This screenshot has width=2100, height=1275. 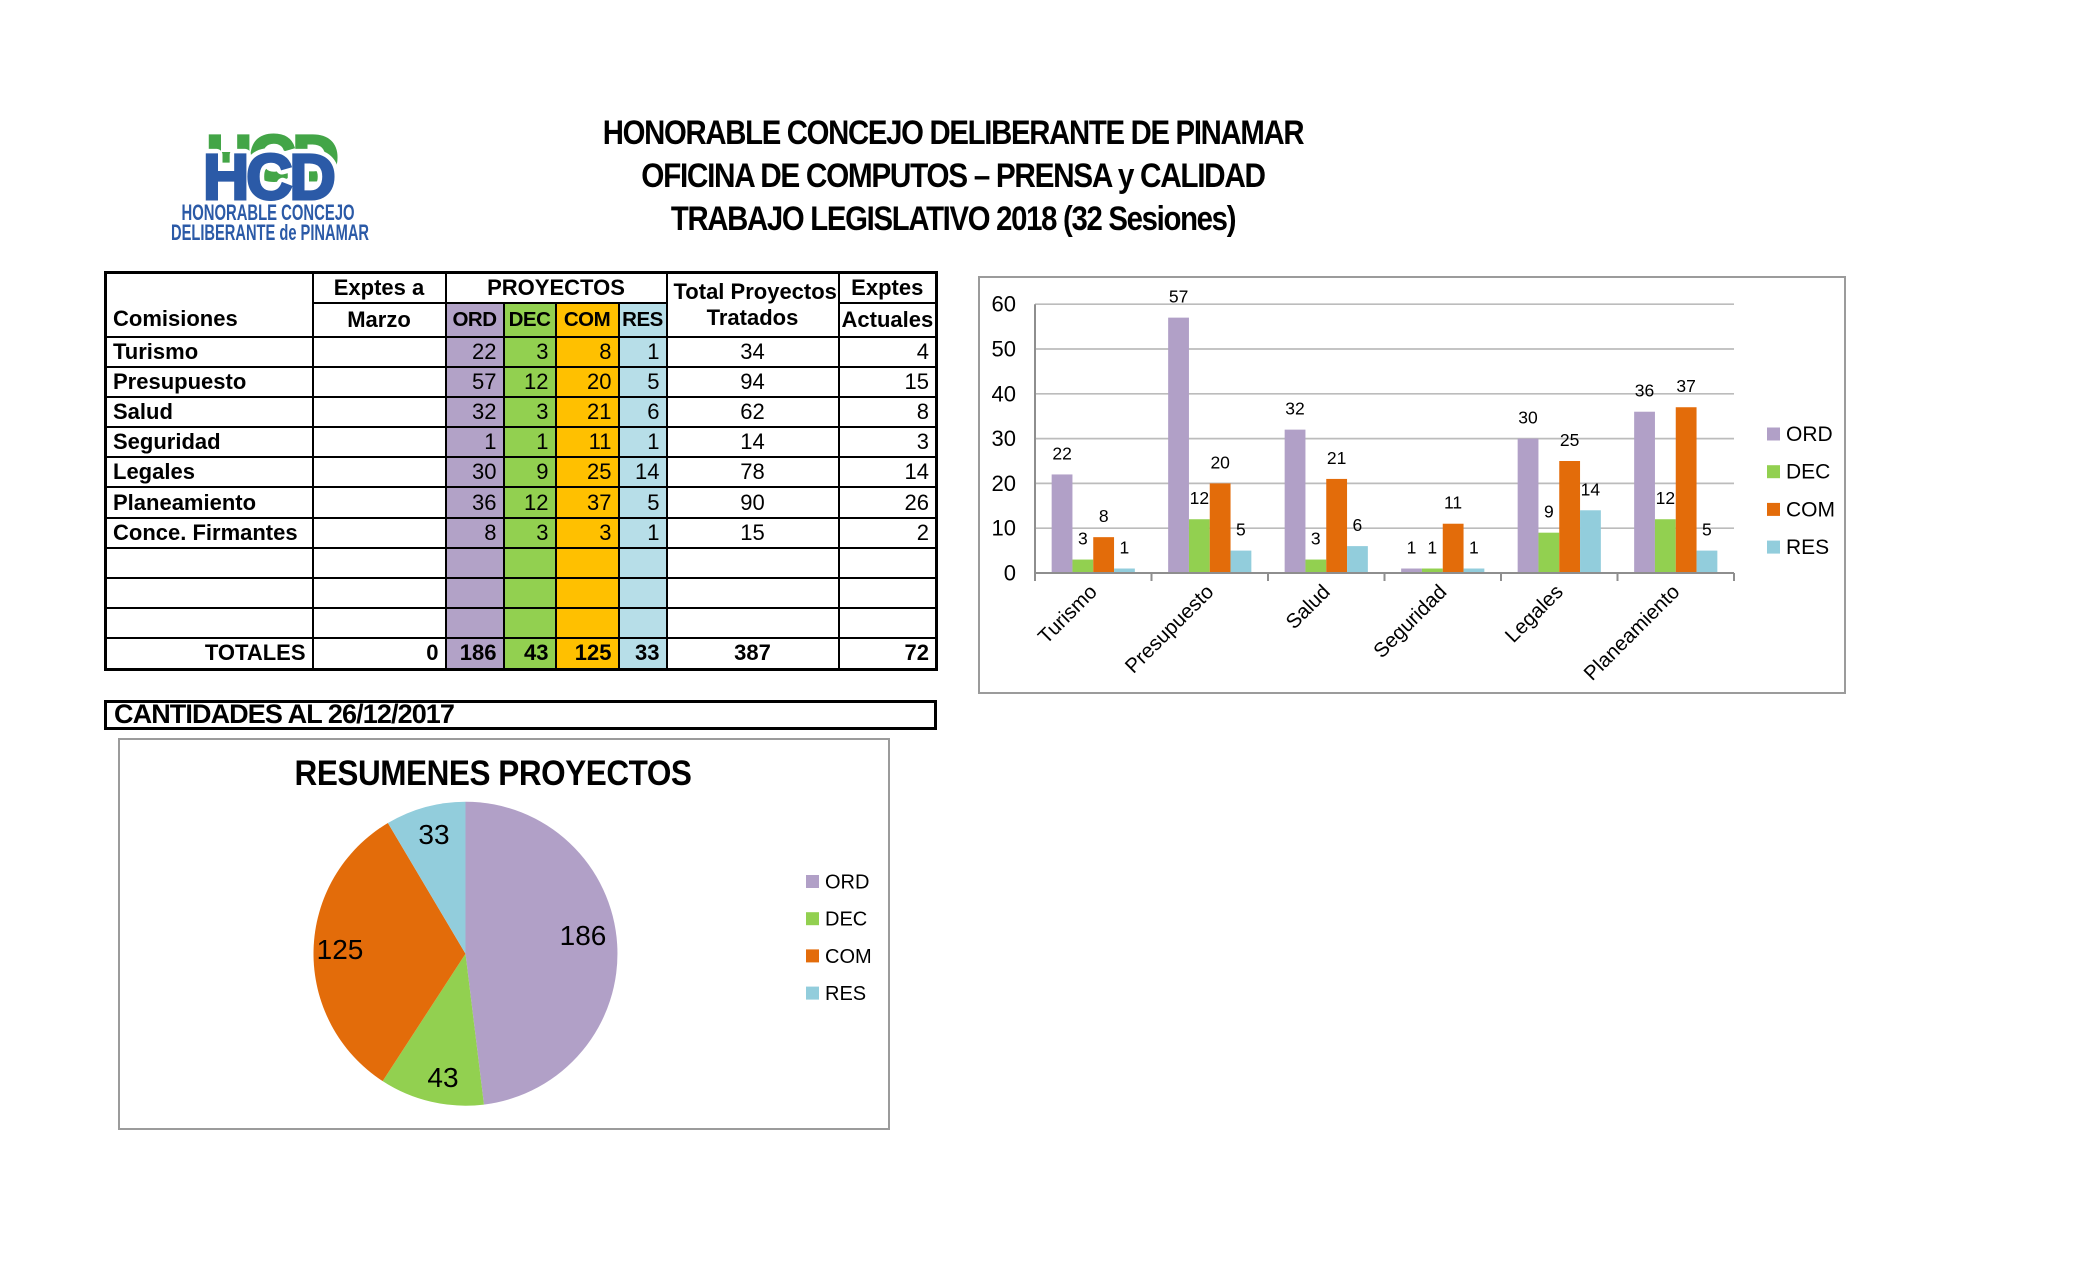 What do you see at coordinates (1178, 297) in the screenshot?
I see `svg-text: 57` at bounding box center [1178, 297].